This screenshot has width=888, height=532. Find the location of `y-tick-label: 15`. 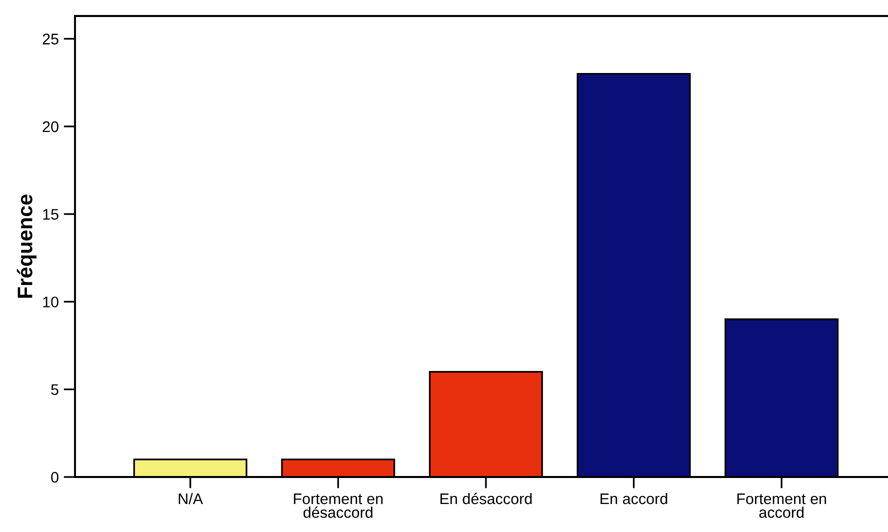

y-tick-label: 15 is located at coordinates (50, 214).